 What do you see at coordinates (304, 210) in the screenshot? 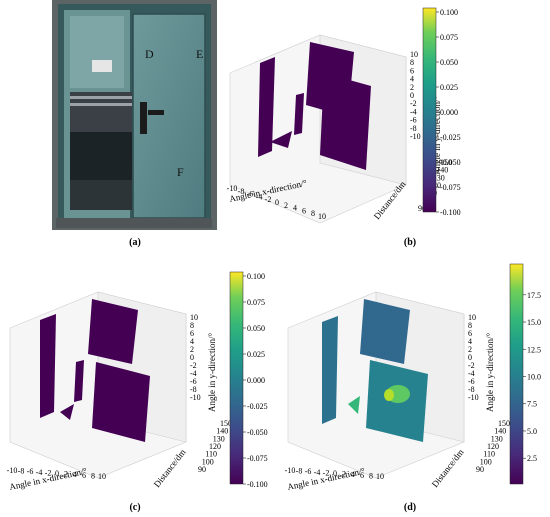
I see `plot-b-xtick: 6` at bounding box center [304, 210].